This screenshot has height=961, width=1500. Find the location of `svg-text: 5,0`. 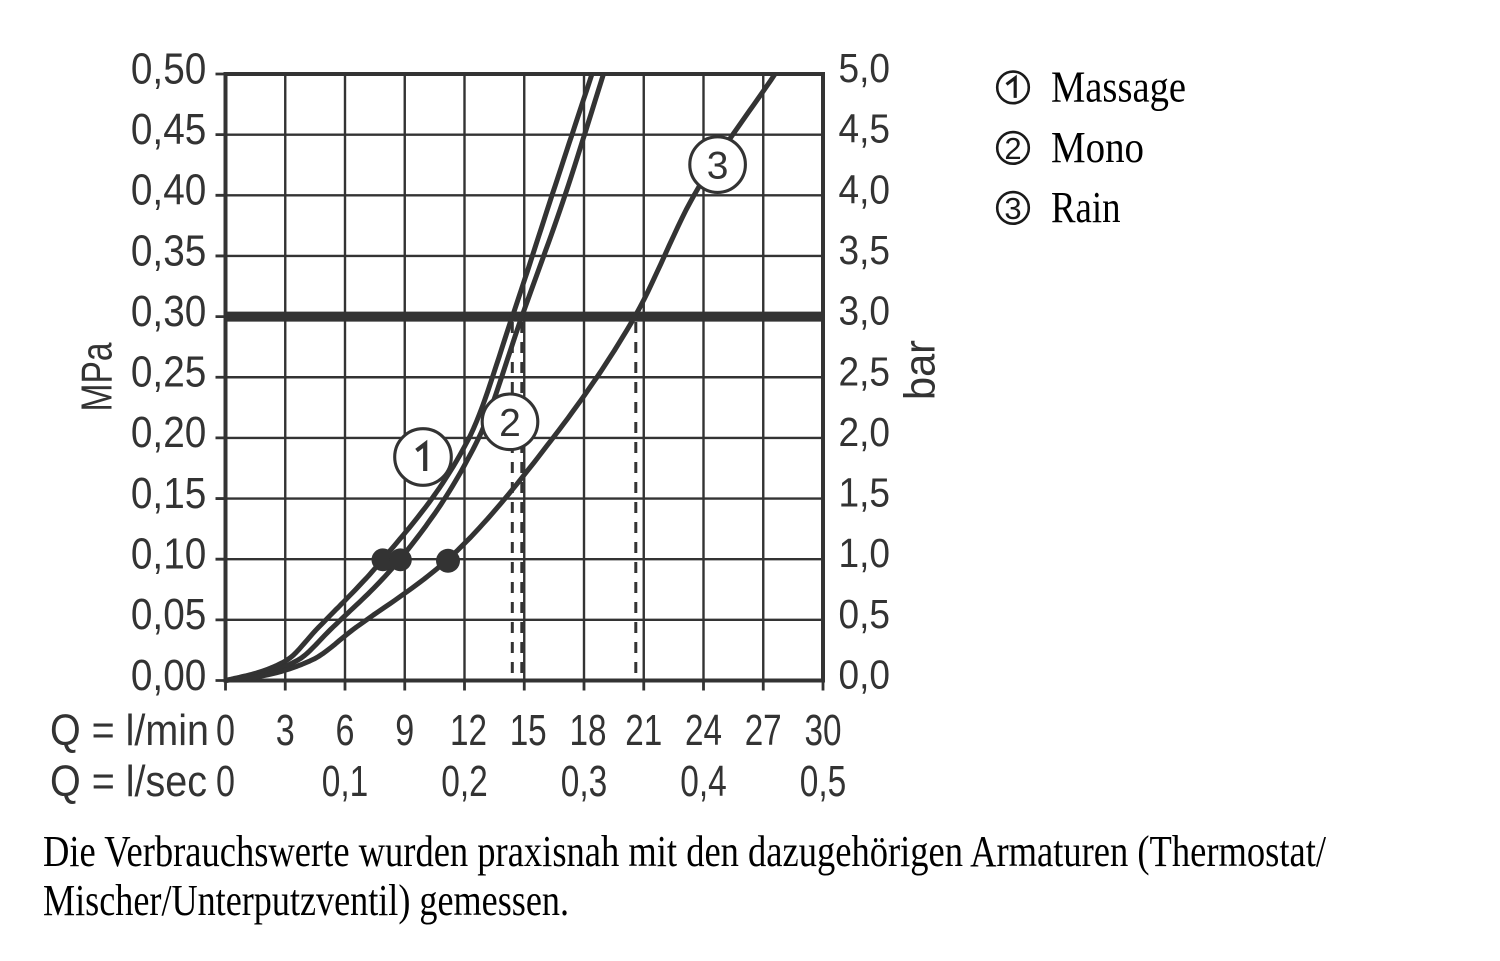

svg-text: 5,0 is located at coordinates (865, 68).